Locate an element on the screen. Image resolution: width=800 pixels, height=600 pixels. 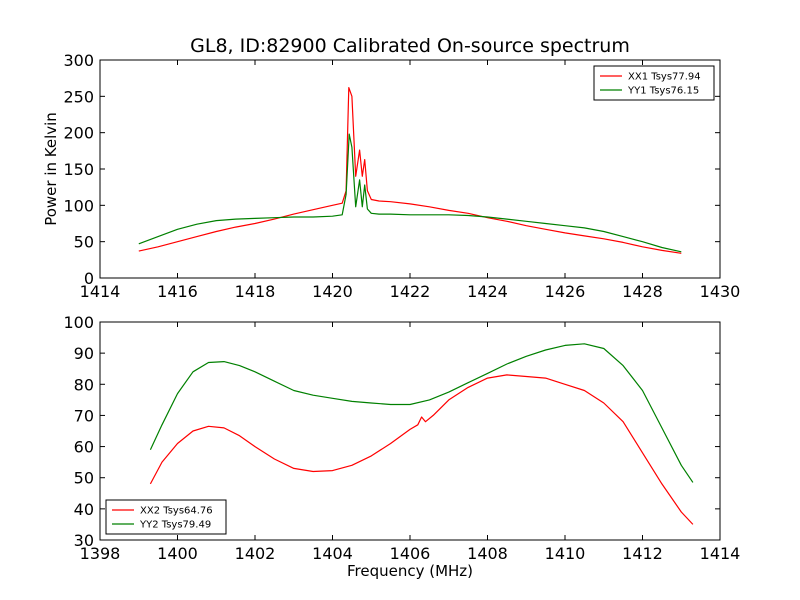
x-tick-label: 1428 is located at coordinates (642, 291).